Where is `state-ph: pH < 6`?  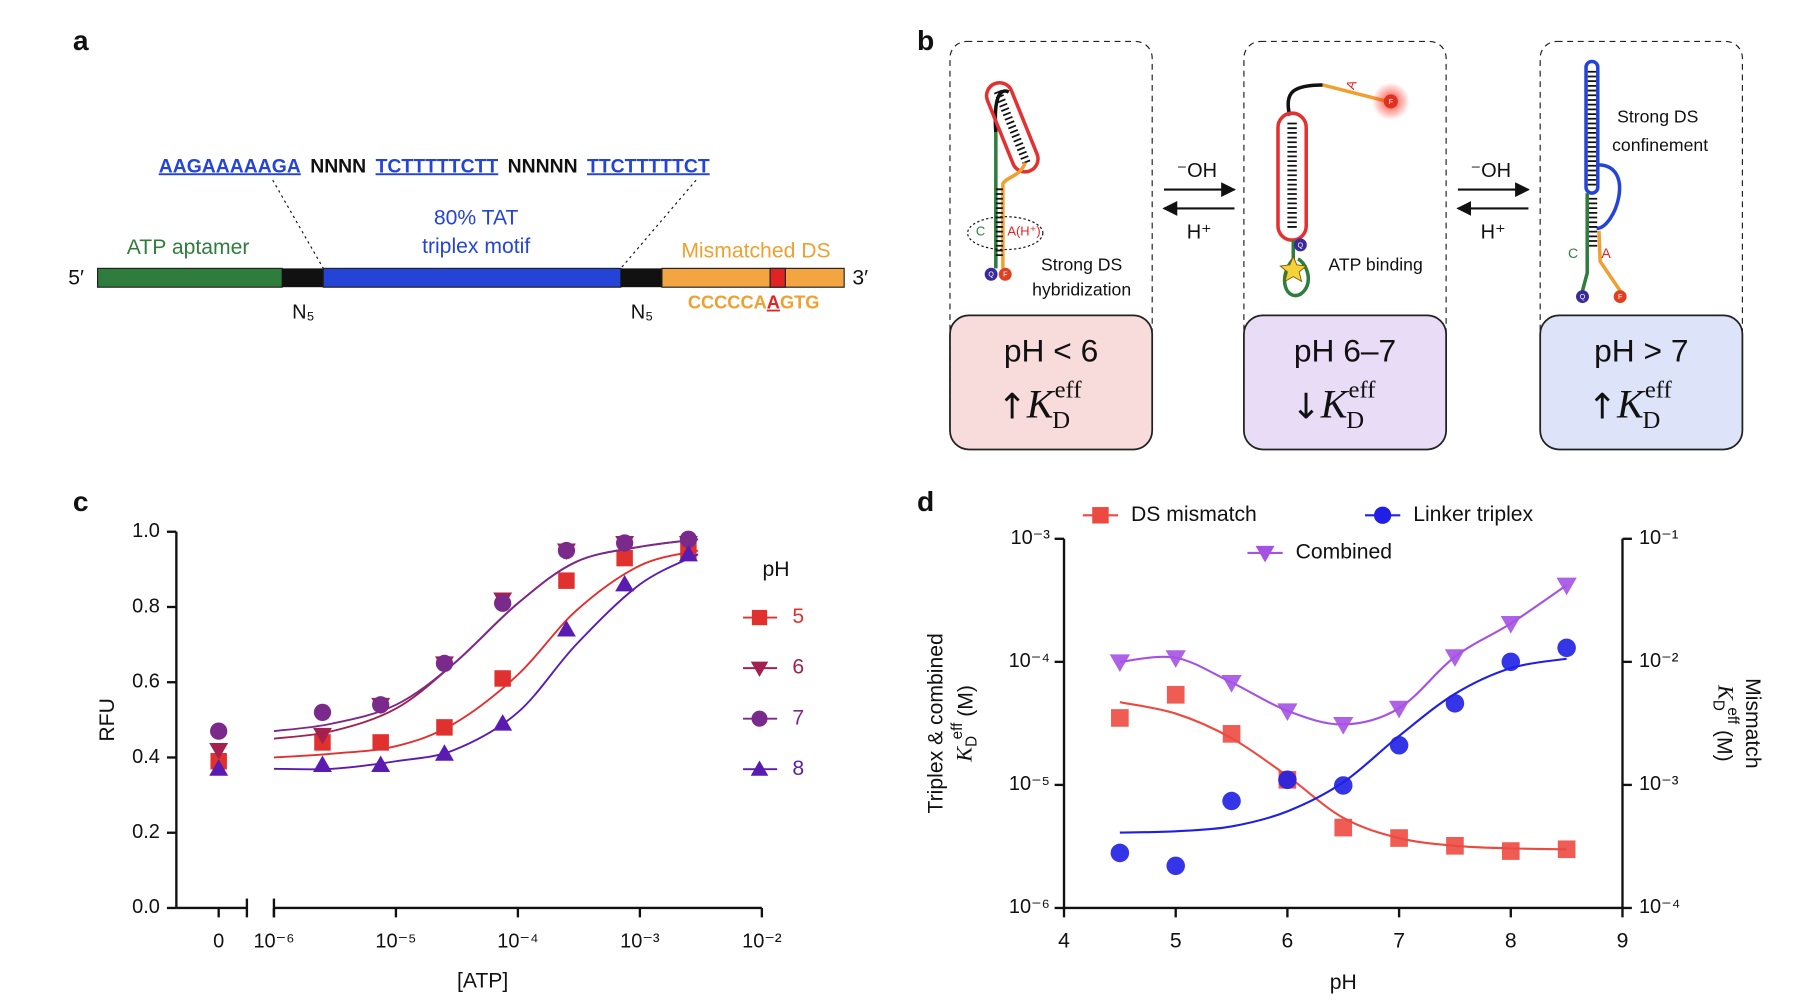 state-ph: pH < 6 is located at coordinates (1051, 350).